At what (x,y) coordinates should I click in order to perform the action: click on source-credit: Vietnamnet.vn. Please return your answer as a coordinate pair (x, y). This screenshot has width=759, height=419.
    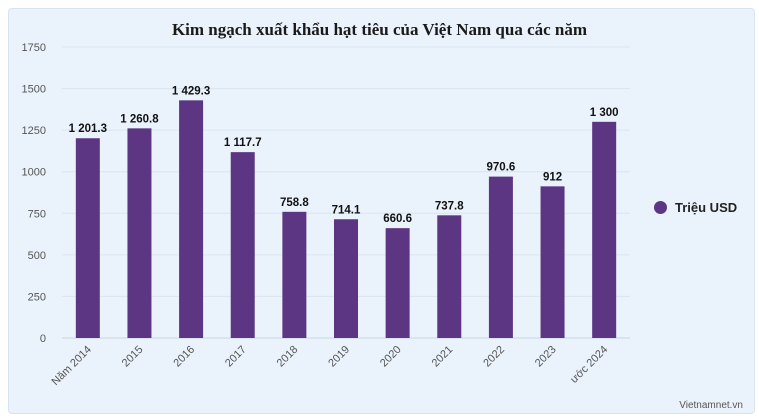
    Looking at the image, I should click on (711, 405).